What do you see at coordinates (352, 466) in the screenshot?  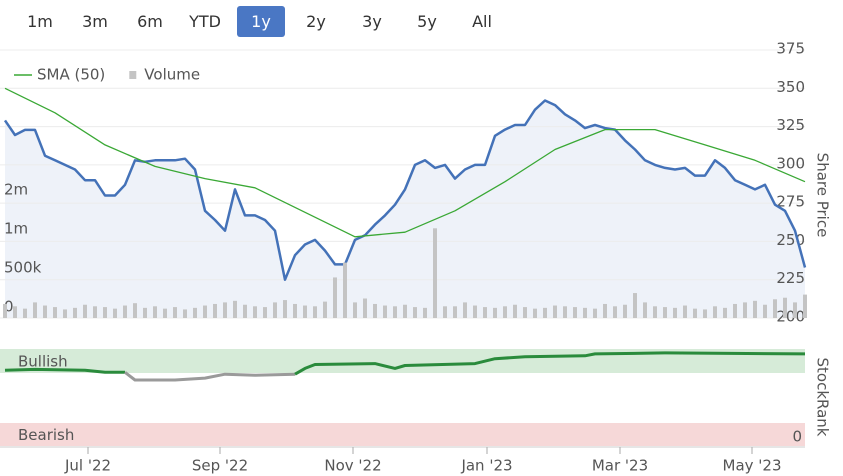 I see `x-tick-label: Nov '22` at bounding box center [352, 466].